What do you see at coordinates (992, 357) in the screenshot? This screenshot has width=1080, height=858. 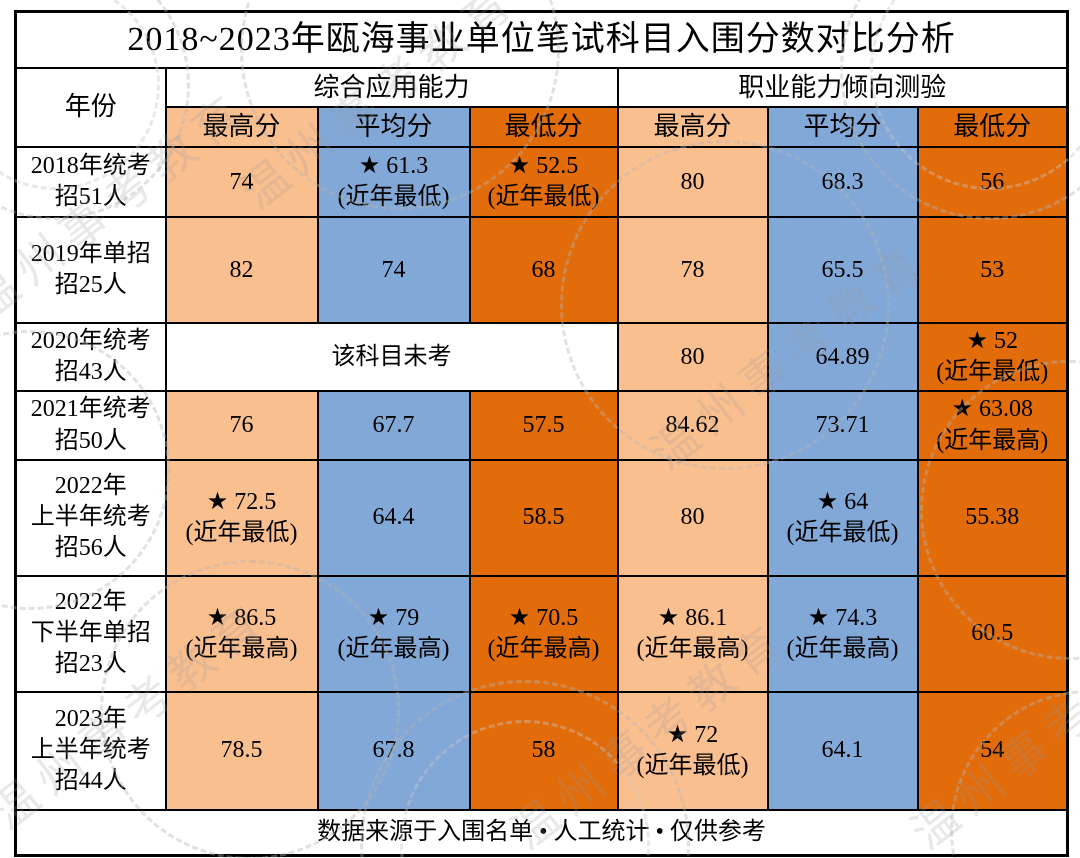 I see `cell-min: ★ 52 (近年最低)` at bounding box center [992, 357].